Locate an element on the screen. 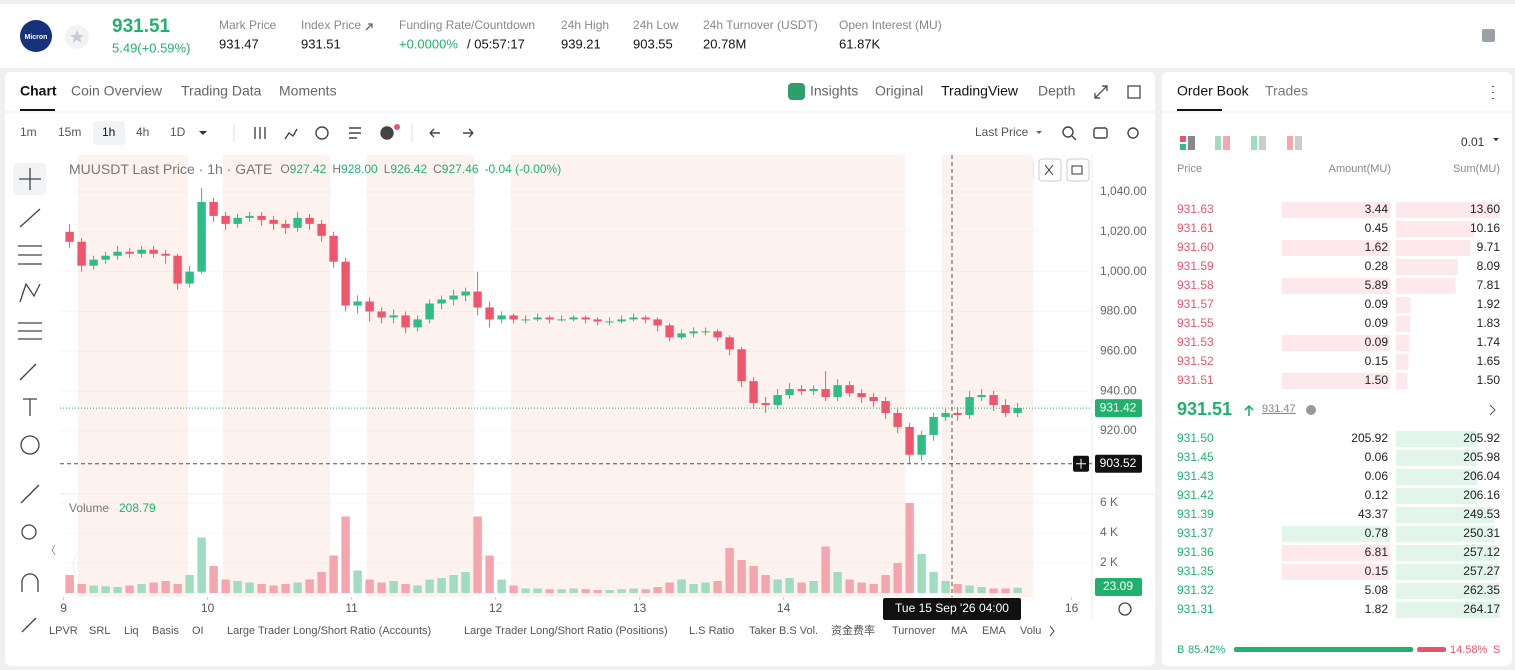 Image resolution: width=1515 pixels, height=670 pixels. book-price: 931.37 is located at coordinates (1195, 533).